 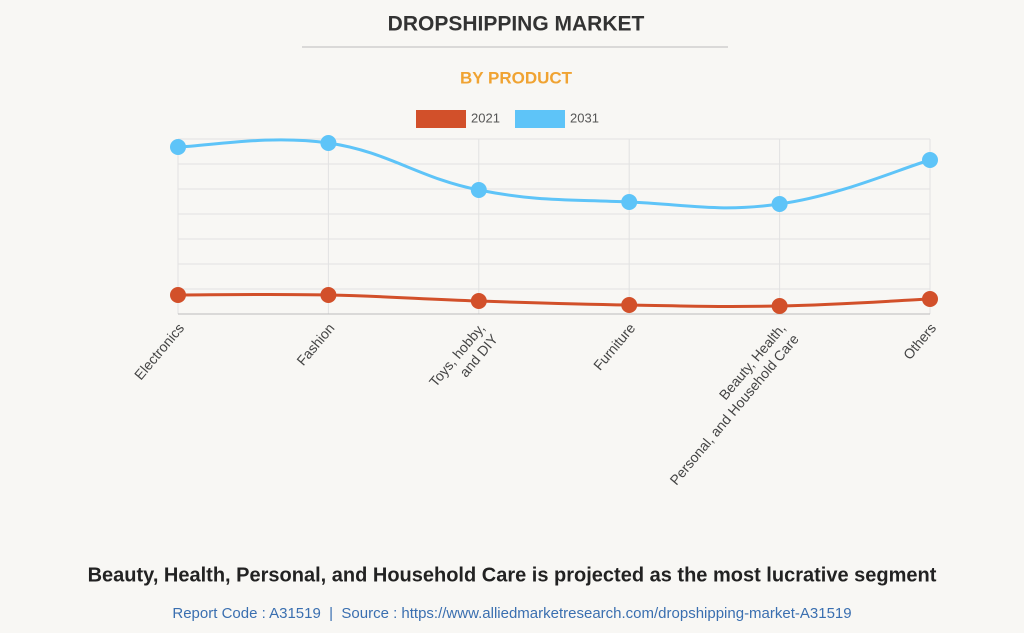 What do you see at coordinates (485, 117) in the screenshot?
I see `legend-label: 2021` at bounding box center [485, 117].